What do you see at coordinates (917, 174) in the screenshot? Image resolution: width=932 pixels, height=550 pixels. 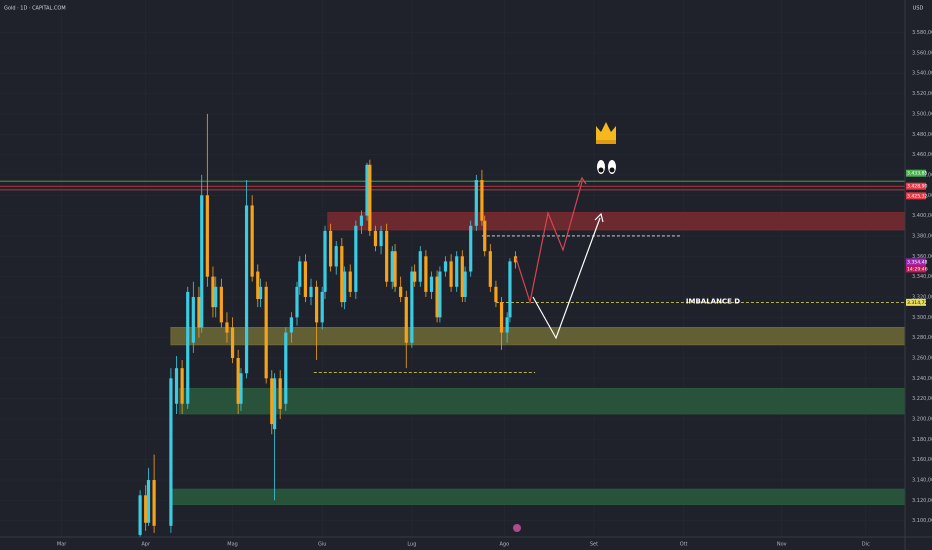 I see `price-tag-label: 3.433,85` at bounding box center [917, 174].